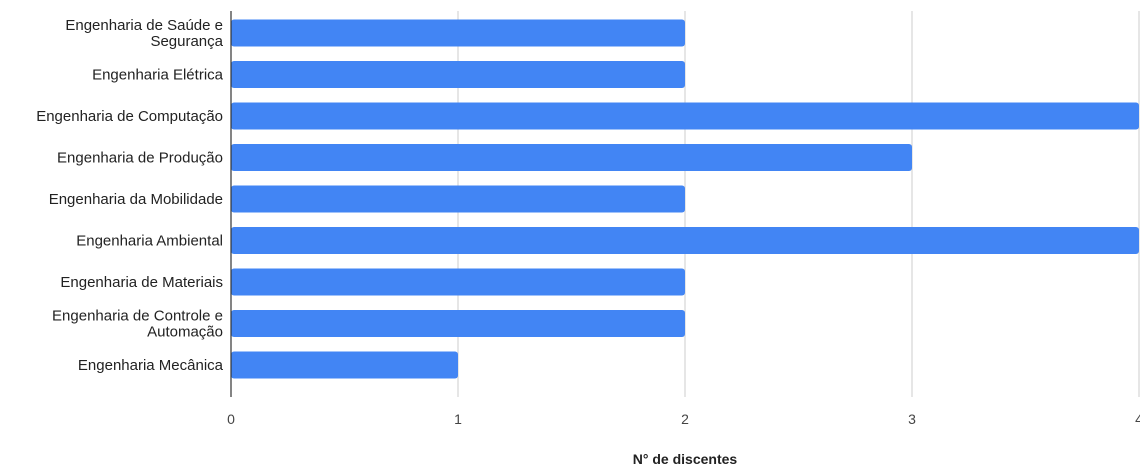 This screenshot has height=467, width=1140. I want to click on category-label-6: Engenharia de Materiais, so click(141, 282).